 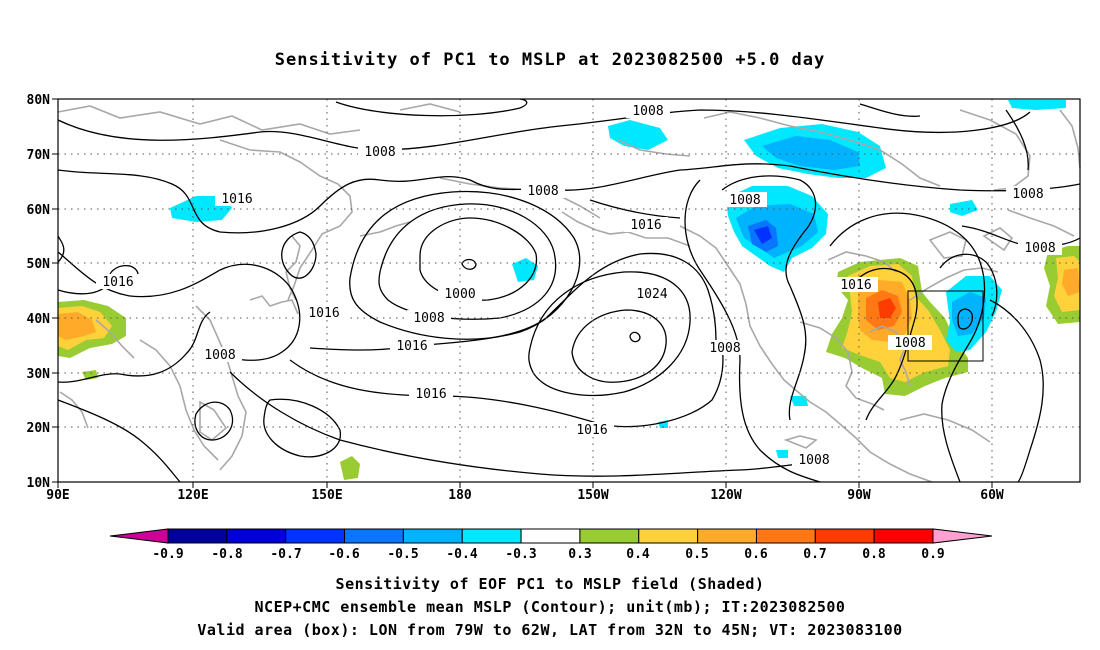 What do you see at coordinates (962, 536) in the screenshot?
I see `colorbar-high-triangle` at bounding box center [962, 536].